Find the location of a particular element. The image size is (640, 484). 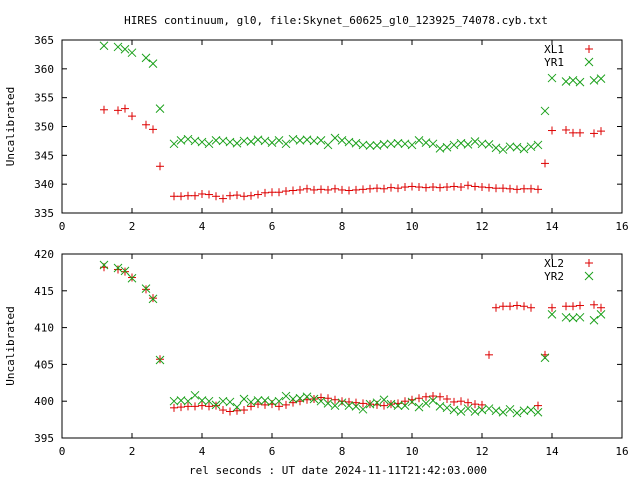

legend-marker is located at coordinates (589, 276).